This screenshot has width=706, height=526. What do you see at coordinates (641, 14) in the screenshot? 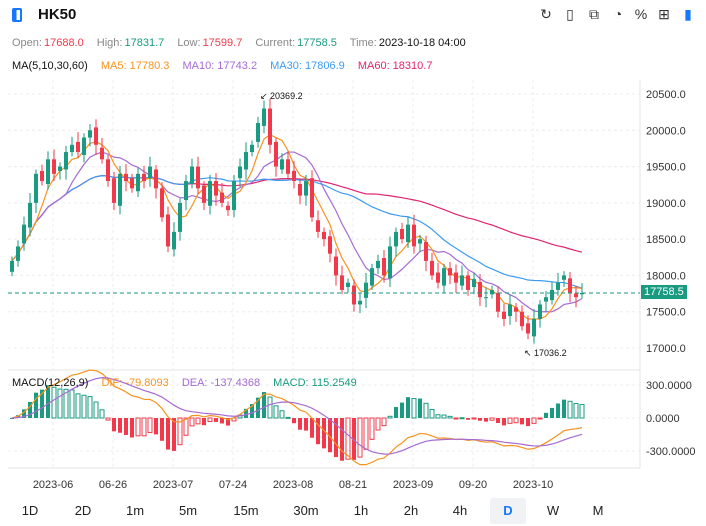
I see `percent-icon: %` at bounding box center [641, 14].